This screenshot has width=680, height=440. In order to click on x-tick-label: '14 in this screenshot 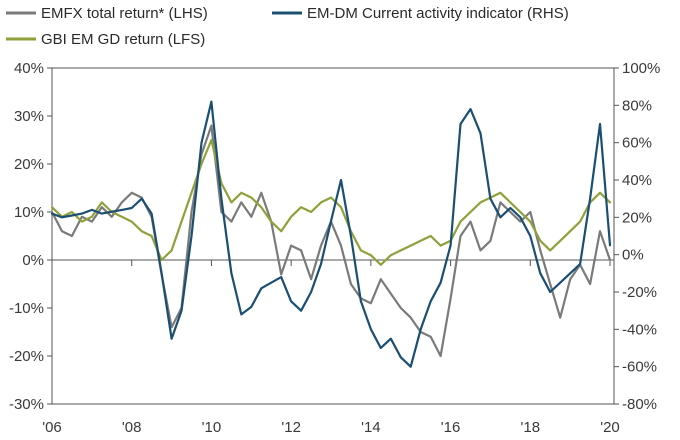, I will do `click(371, 427)`.